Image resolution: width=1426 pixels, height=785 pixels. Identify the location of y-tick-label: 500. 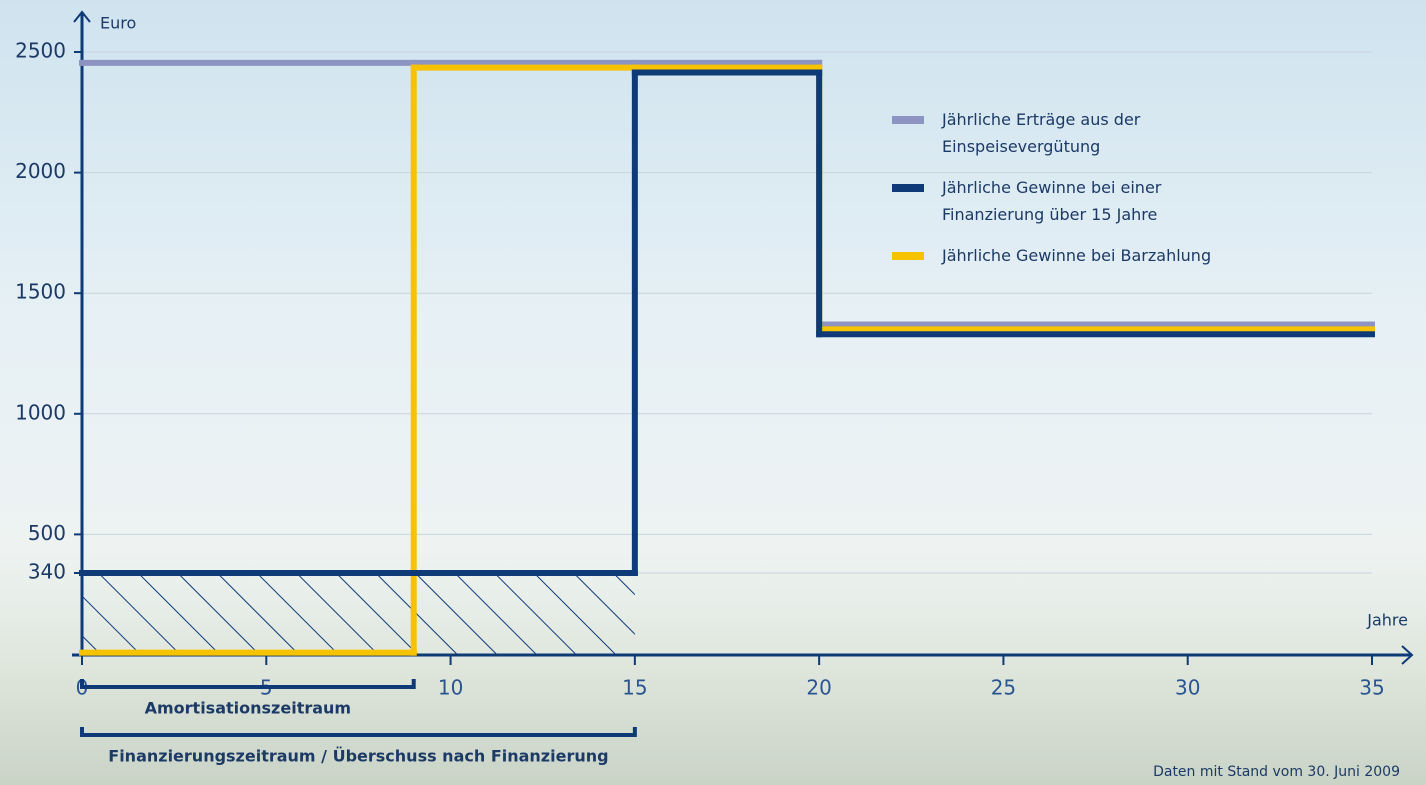
(47, 533).